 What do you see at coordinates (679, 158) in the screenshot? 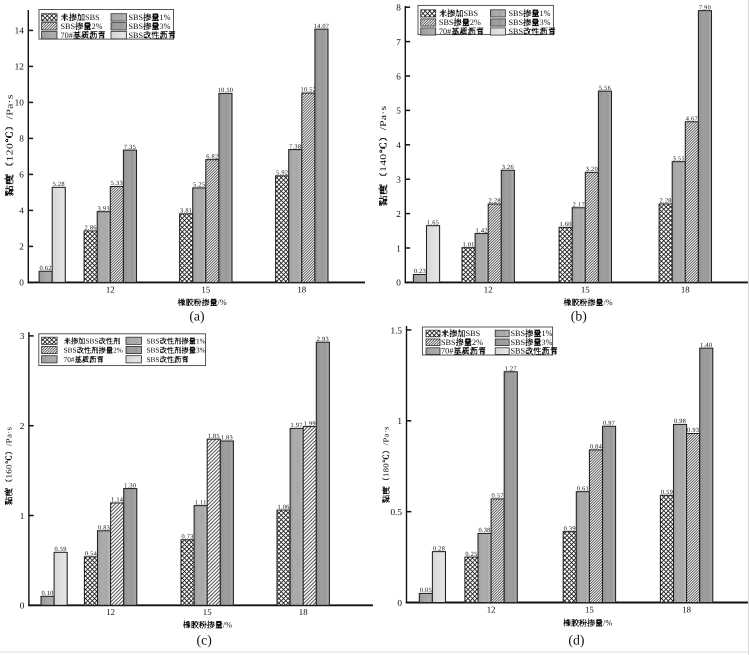
I see `svg-text: 3.51` at bounding box center [679, 158].